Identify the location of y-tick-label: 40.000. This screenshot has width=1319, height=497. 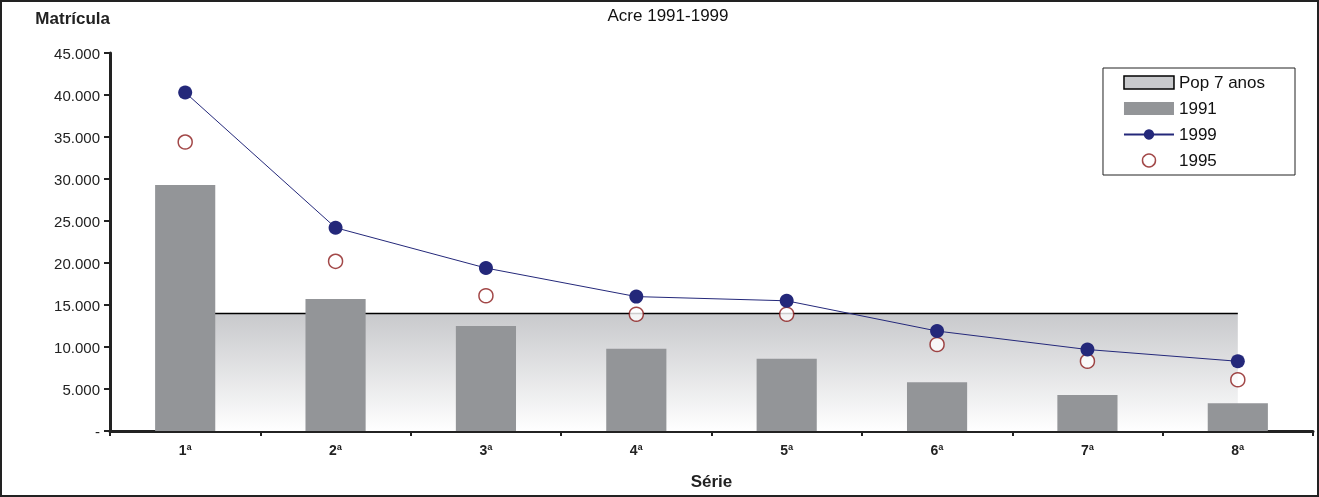
(77, 95).